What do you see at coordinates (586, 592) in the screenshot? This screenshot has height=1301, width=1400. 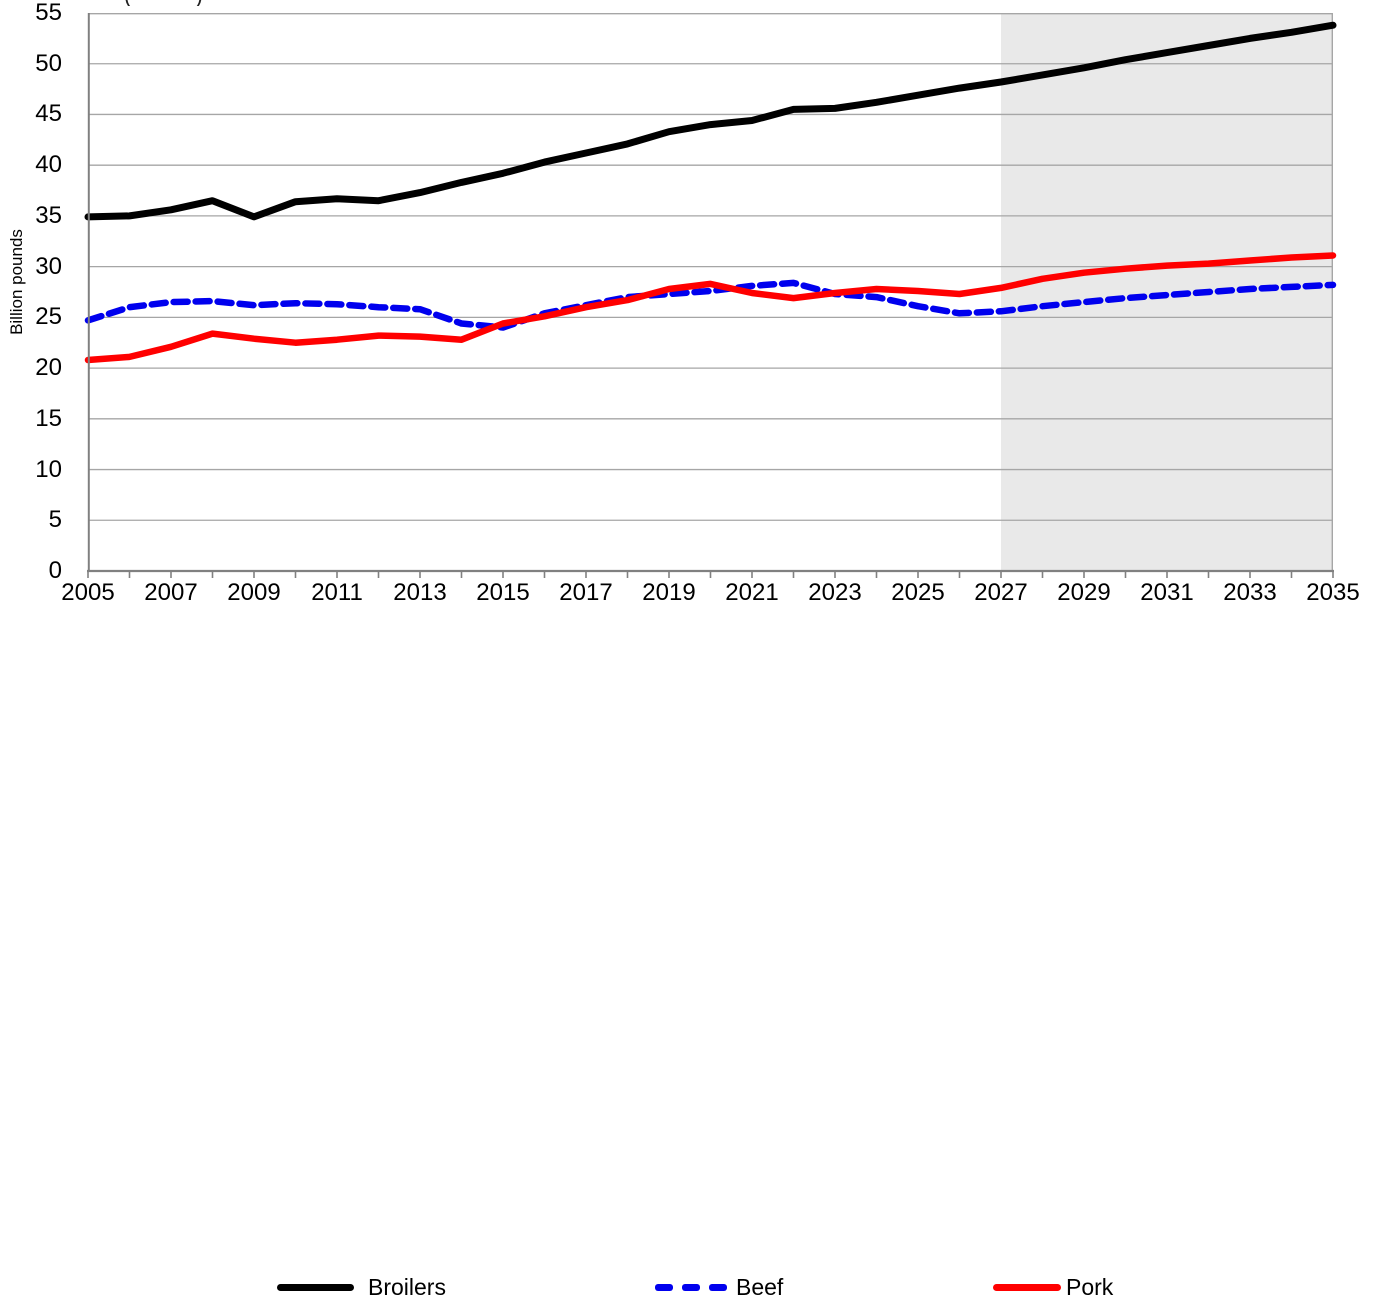 I see `x-tick-label: 2017` at bounding box center [586, 592].